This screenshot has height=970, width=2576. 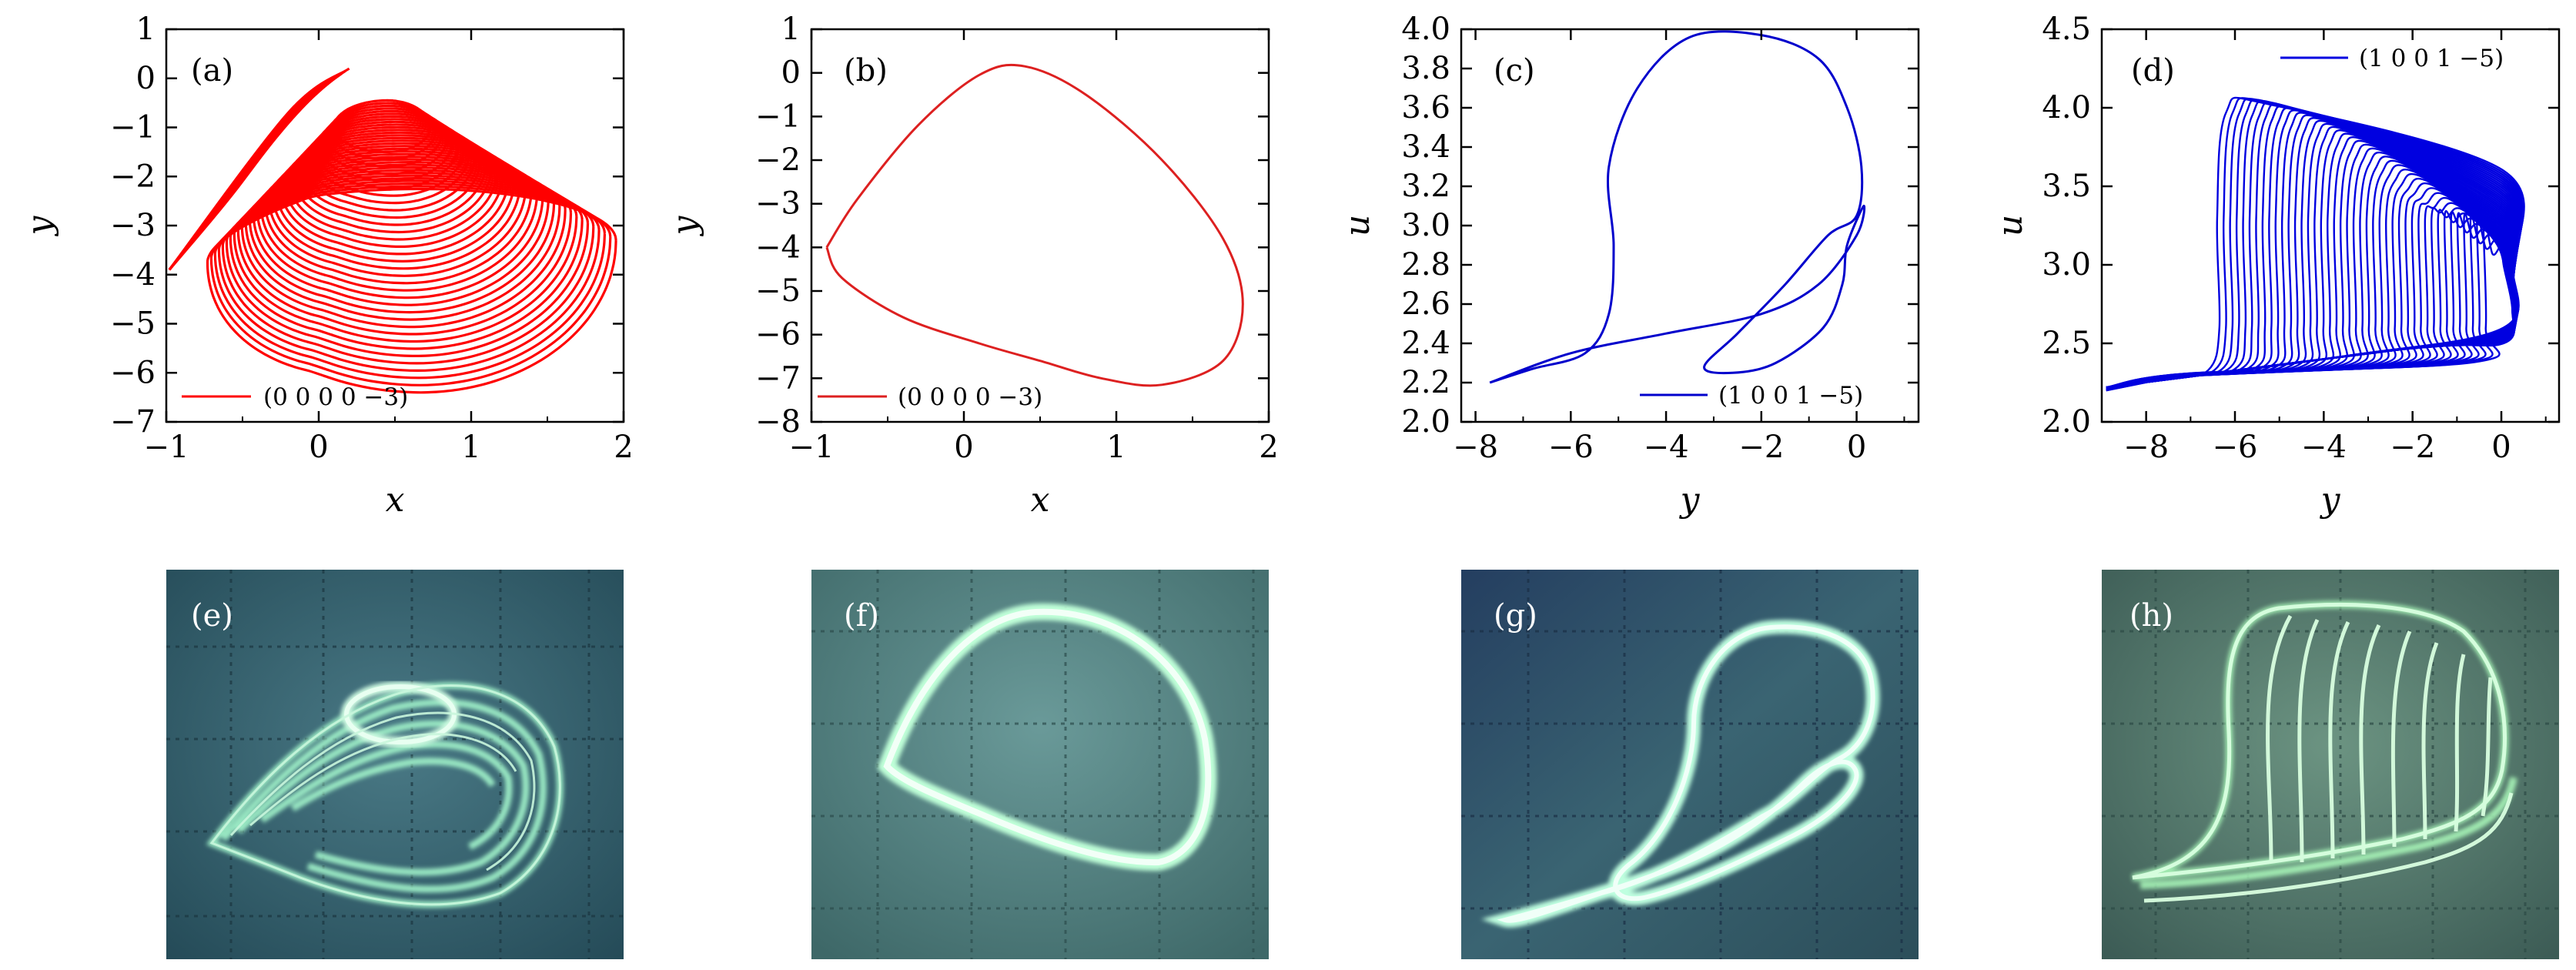 I want to click on panel-b: −1 0 1 2 1 0 −1 −2 −3 −4 −5 −6 −7 −8 x y, so click(x=972, y=266).